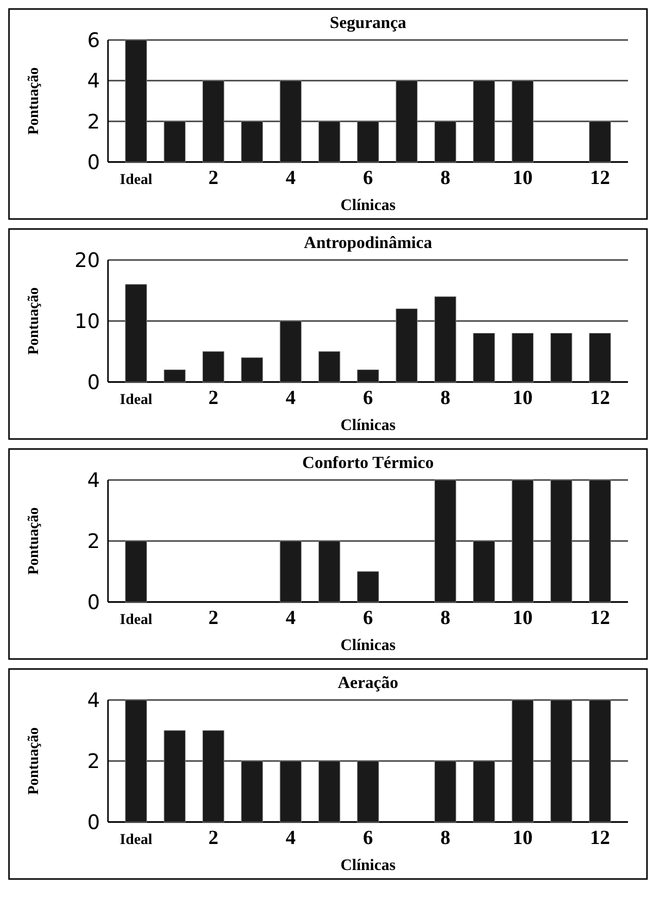 This screenshot has width=658, height=905. What do you see at coordinates (368, 462) in the screenshot?
I see `chart-title: Conforto Térmico` at bounding box center [368, 462].